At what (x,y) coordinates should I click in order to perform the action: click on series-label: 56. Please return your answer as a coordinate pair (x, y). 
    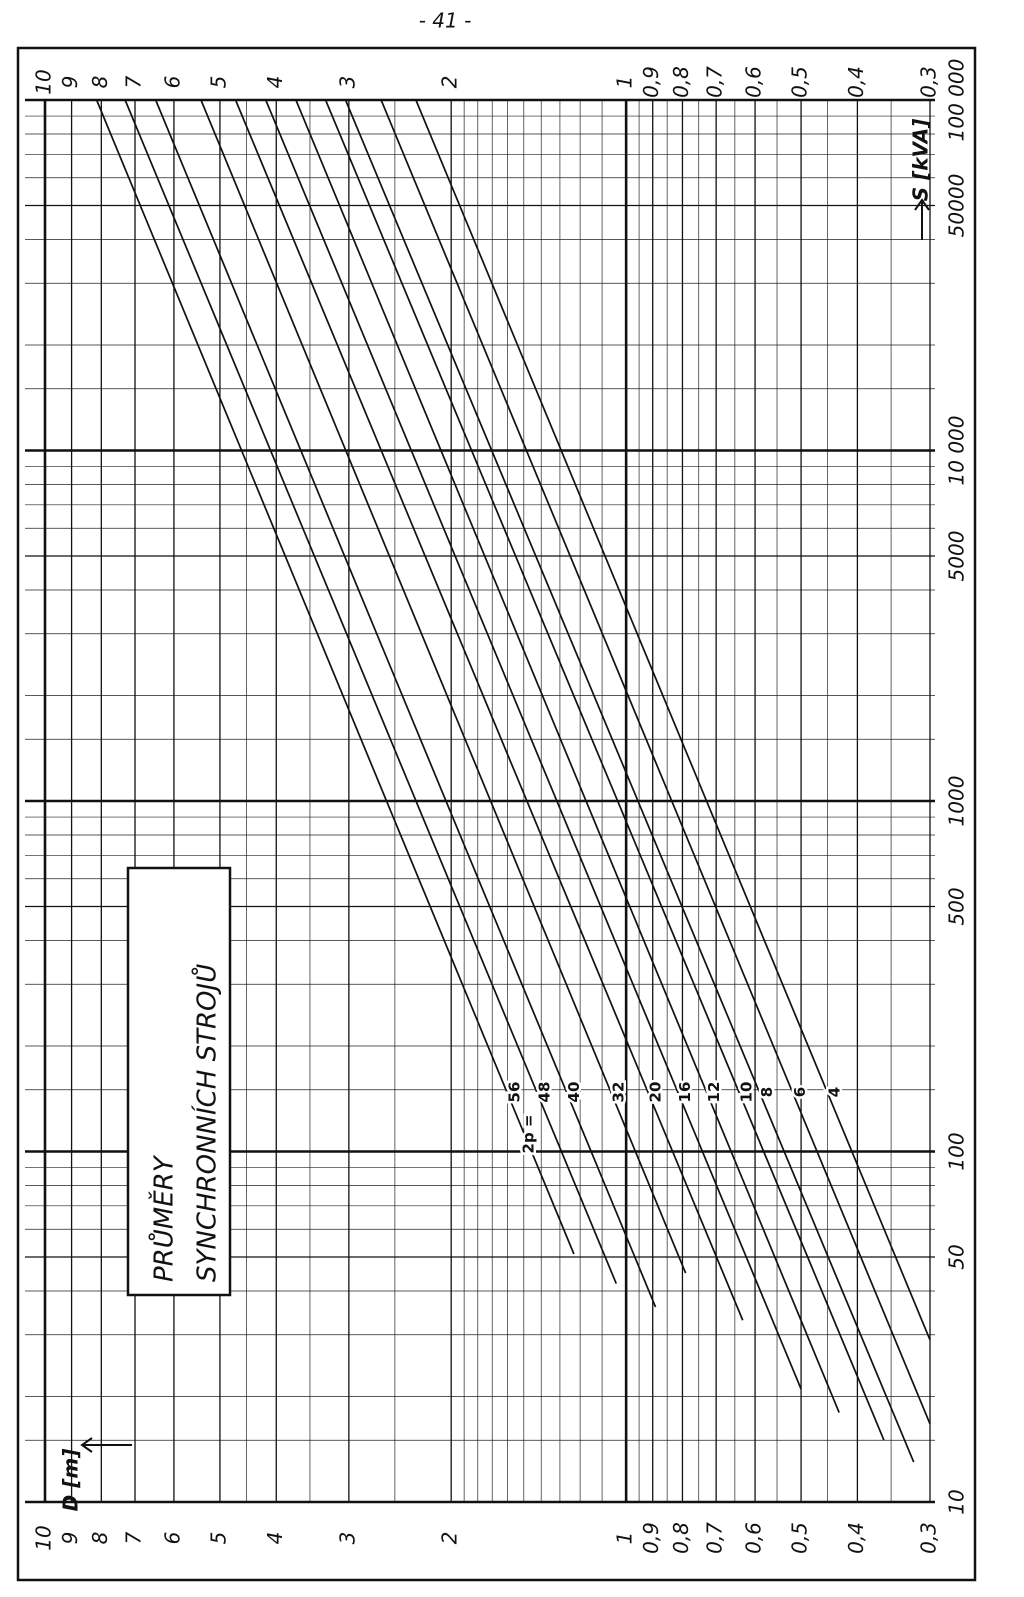
    Looking at the image, I should click on (514, 1092).